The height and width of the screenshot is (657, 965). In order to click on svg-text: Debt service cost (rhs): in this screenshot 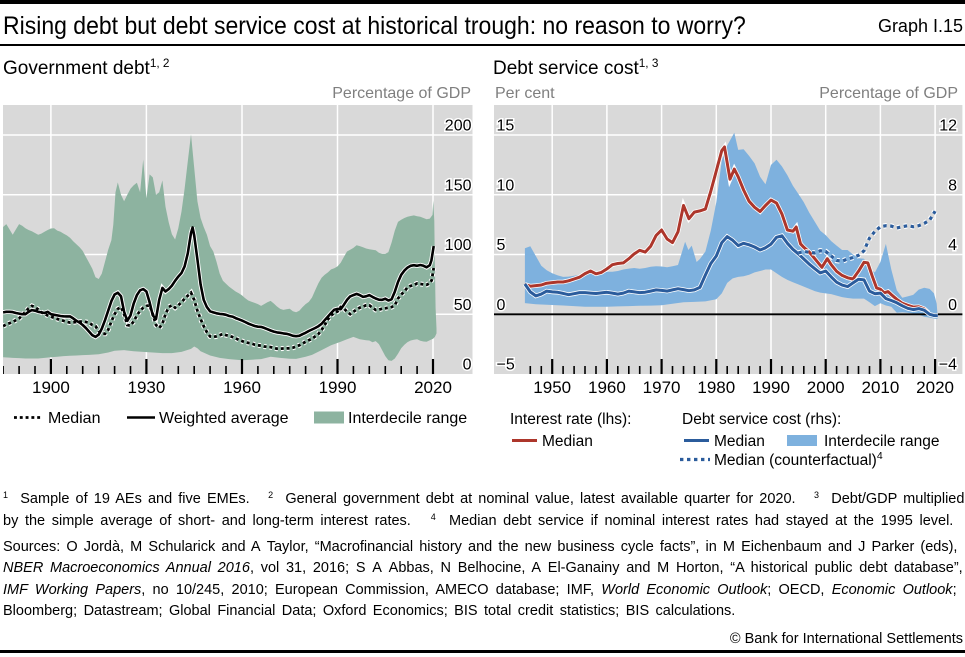, I will do `click(761, 419)`.